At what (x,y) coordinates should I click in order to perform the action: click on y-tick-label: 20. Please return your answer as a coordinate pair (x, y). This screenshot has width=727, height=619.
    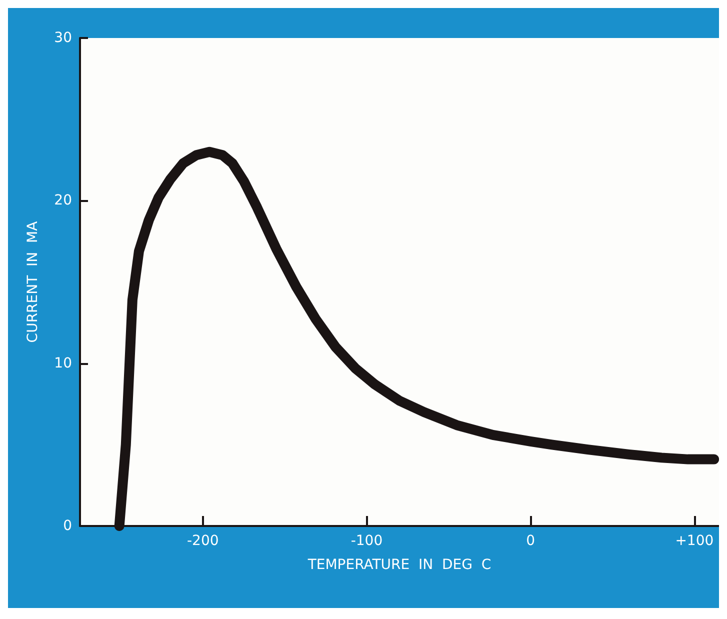
    Looking at the image, I should click on (63, 200).